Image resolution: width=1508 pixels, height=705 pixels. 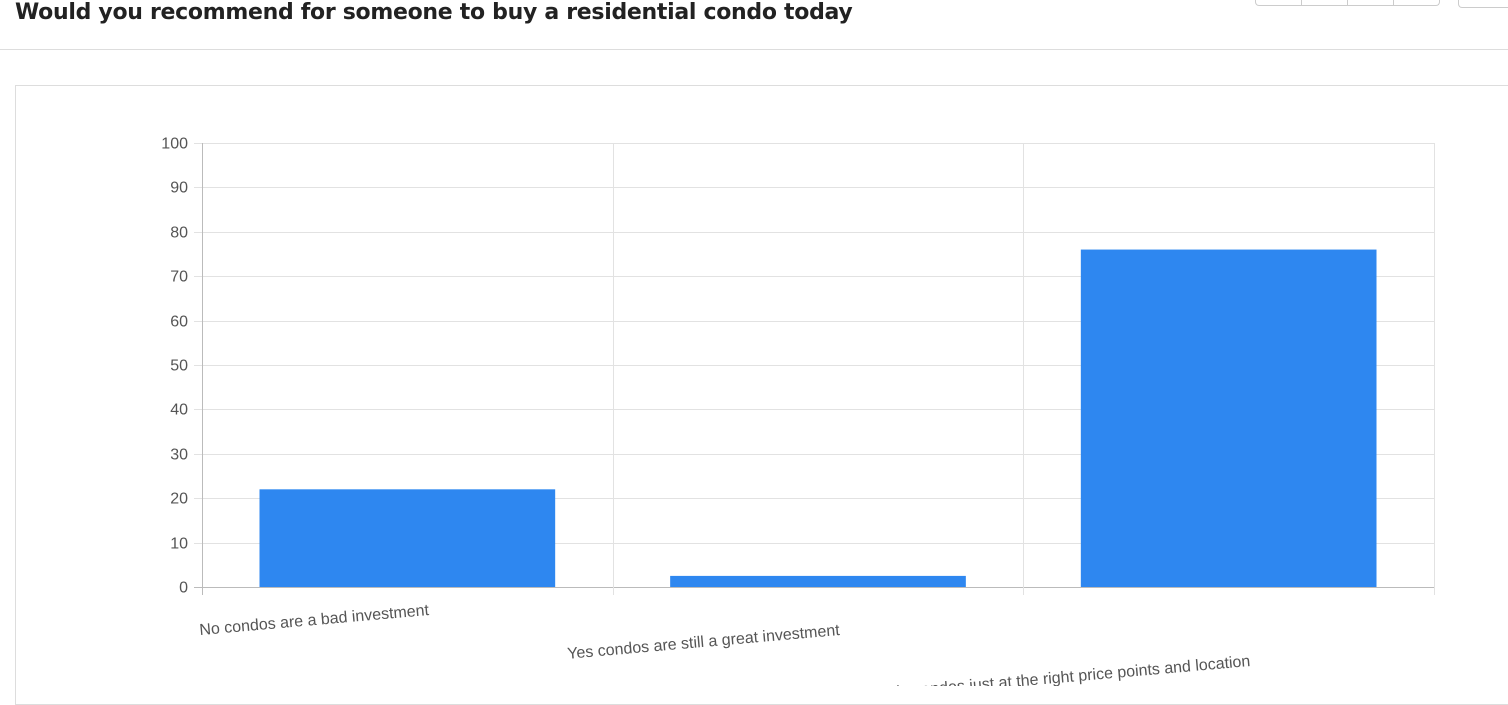 I want to click on y-tick-label: 60, so click(x=179, y=322).